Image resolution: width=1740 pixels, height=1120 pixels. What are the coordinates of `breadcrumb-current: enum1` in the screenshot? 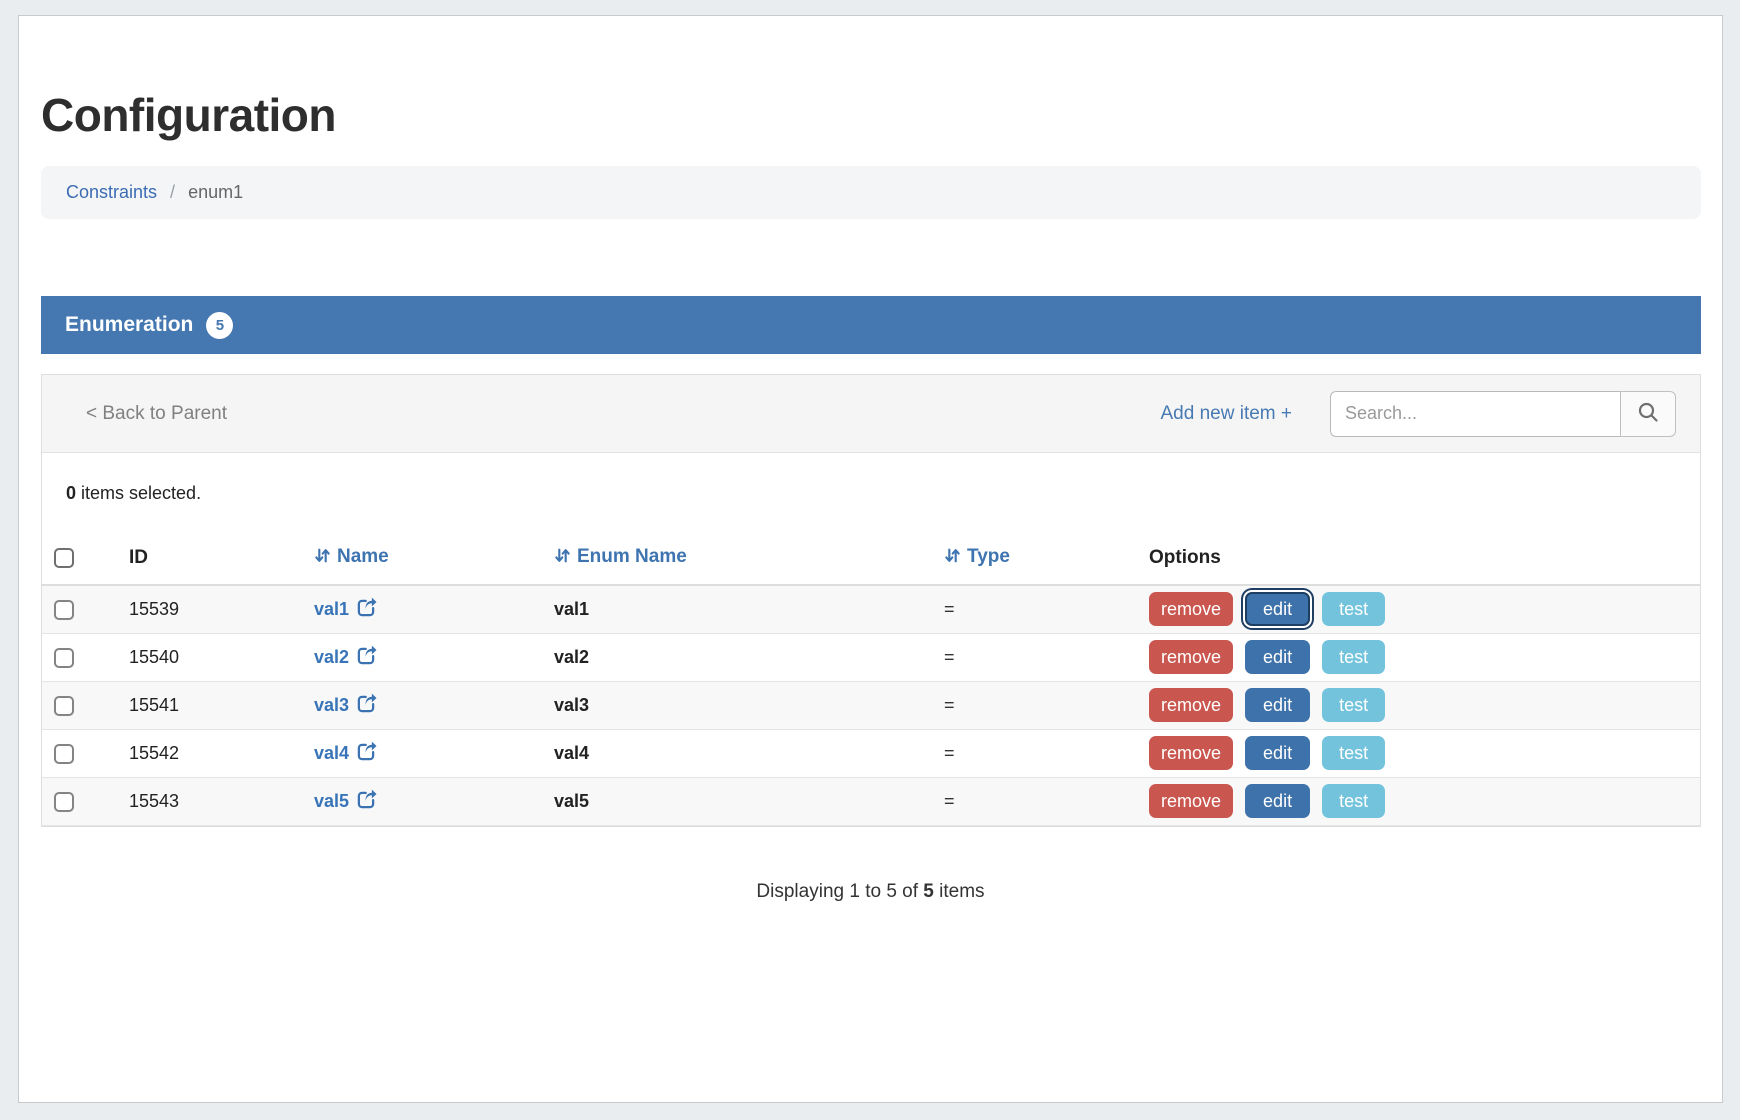 It's located at (216, 192).